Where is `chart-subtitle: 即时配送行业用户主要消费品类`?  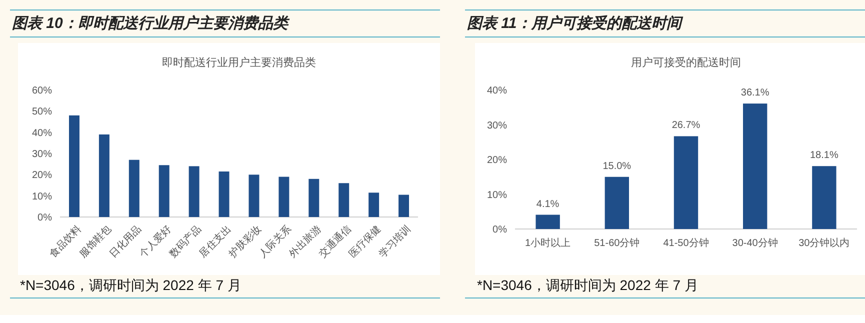
chart-subtitle: 即时配送行业用户主要消费品类 is located at coordinates (239, 62).